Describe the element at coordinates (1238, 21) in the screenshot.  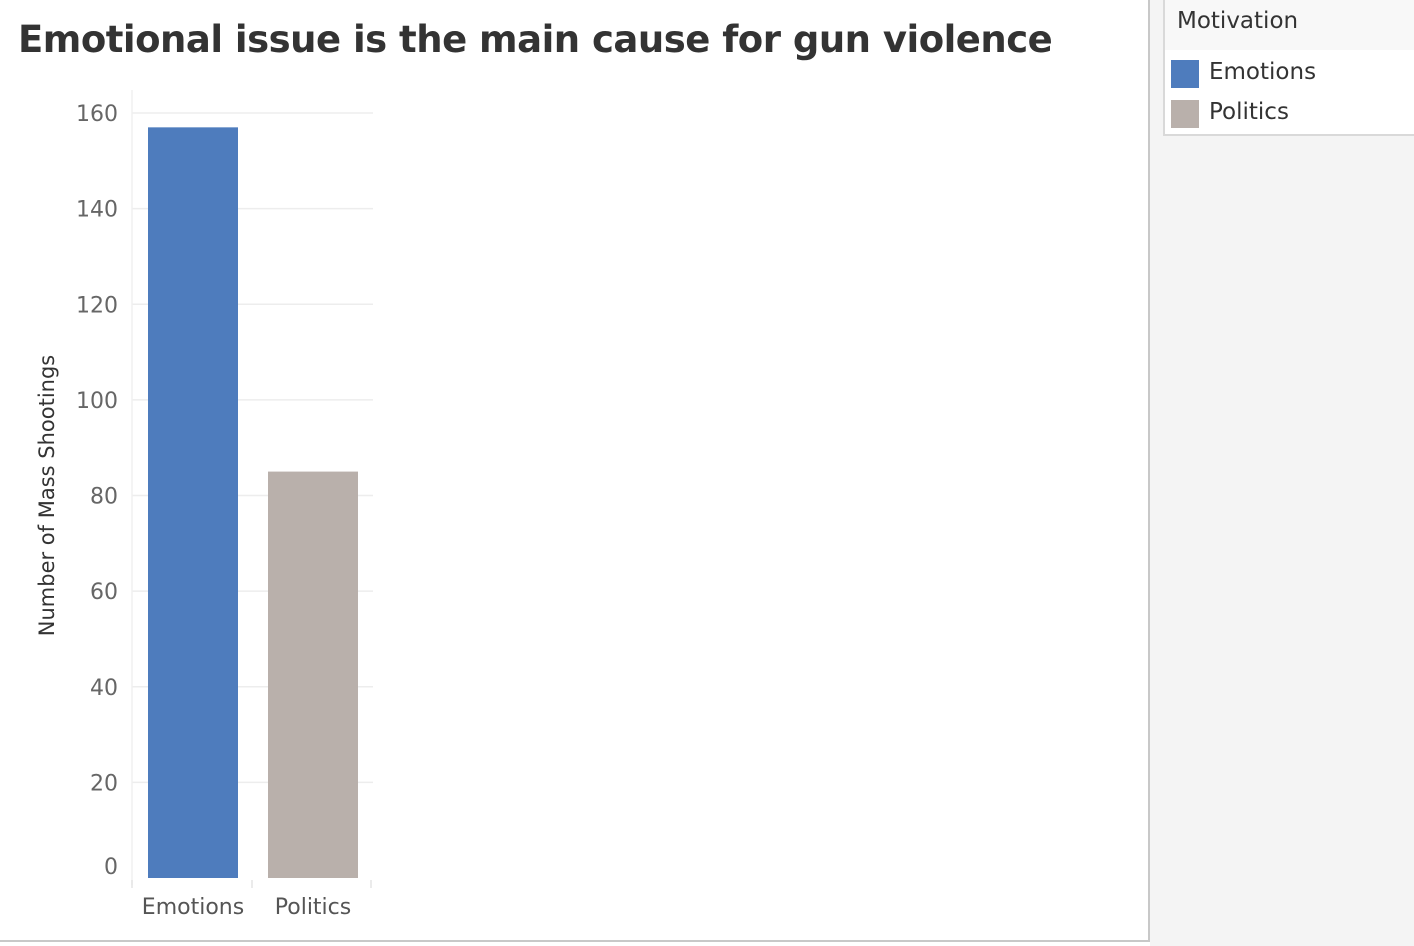
I see `legend-title: Motivation` at that location.